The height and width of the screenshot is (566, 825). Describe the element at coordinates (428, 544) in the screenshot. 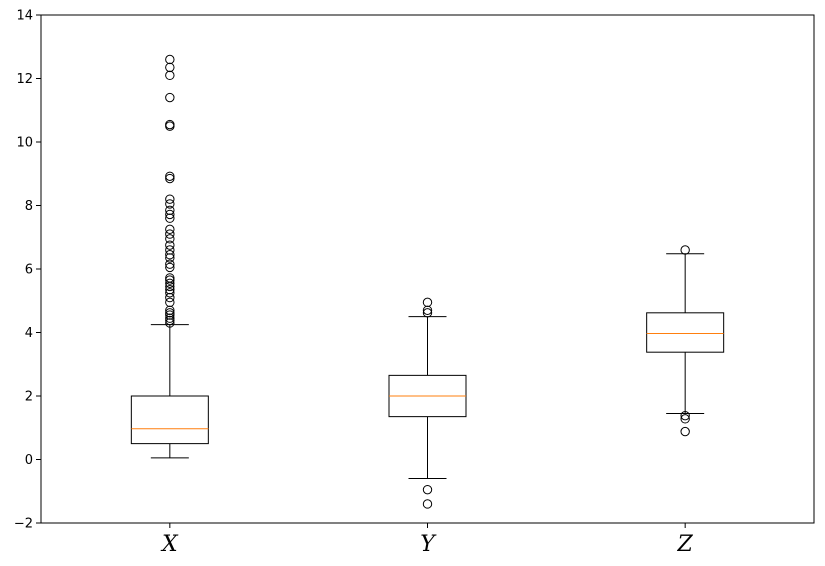

I see `x-tick-label: Y` at that location.